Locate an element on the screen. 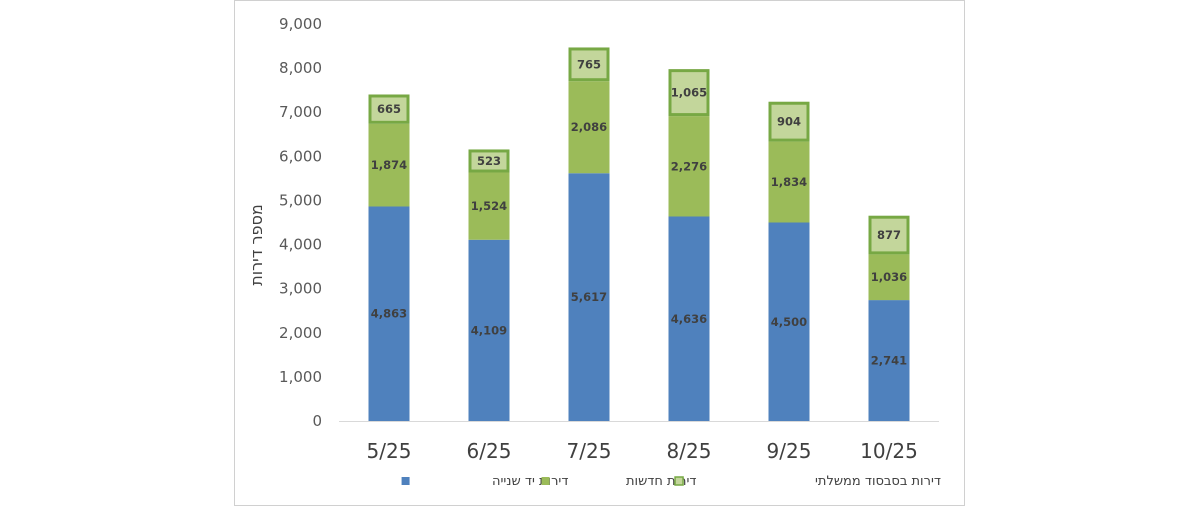 The image size is (1200, 509). data-label: 523 is located at coordinates (489, 161).